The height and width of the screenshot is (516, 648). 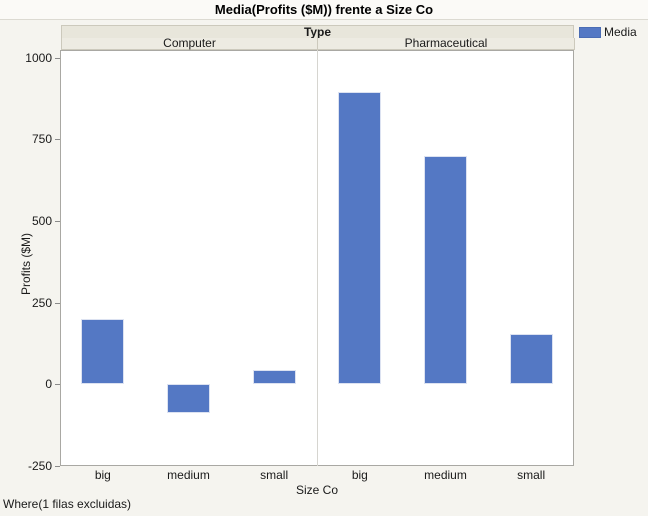 I want to click on x-axis-title: Size Co, so click(x=317, y=490).